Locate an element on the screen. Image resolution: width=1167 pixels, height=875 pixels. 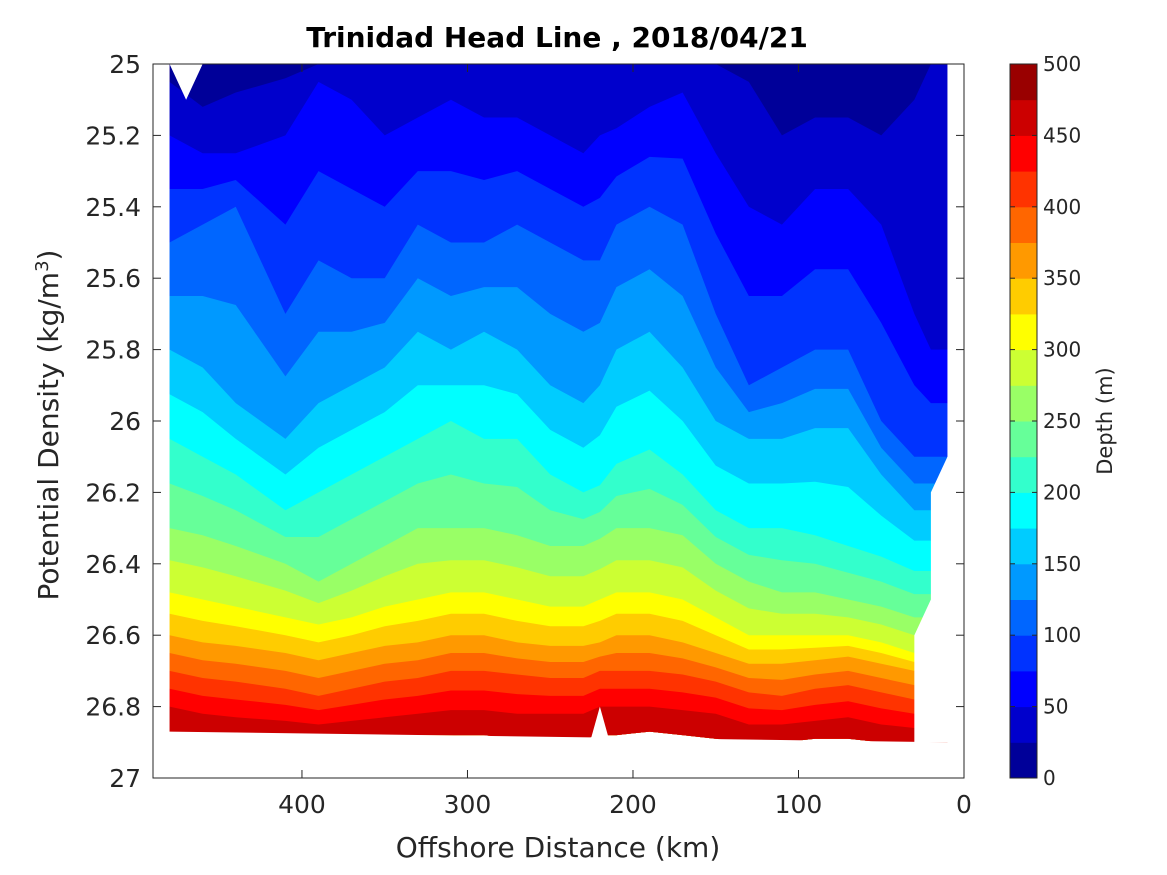
y-tick-label-25.2: 25.2 is located at coordinates (113, 135).